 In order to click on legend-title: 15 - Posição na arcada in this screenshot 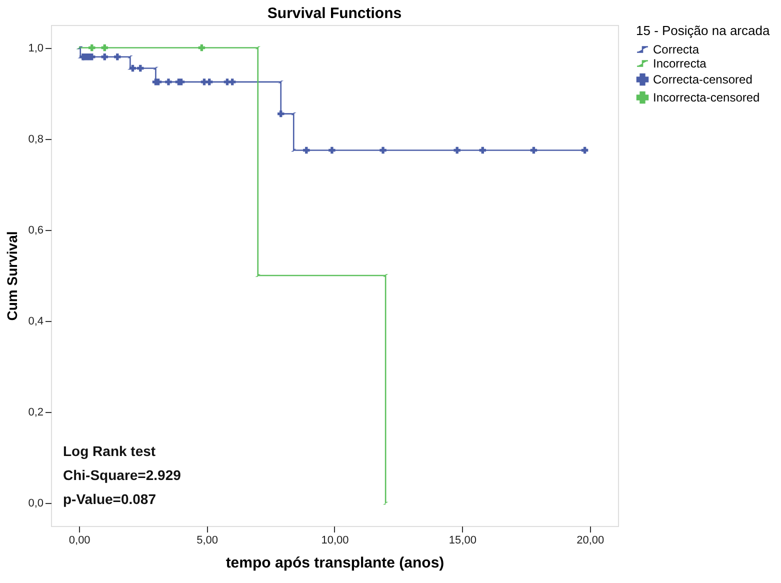, I will do `click(703, 30)`.